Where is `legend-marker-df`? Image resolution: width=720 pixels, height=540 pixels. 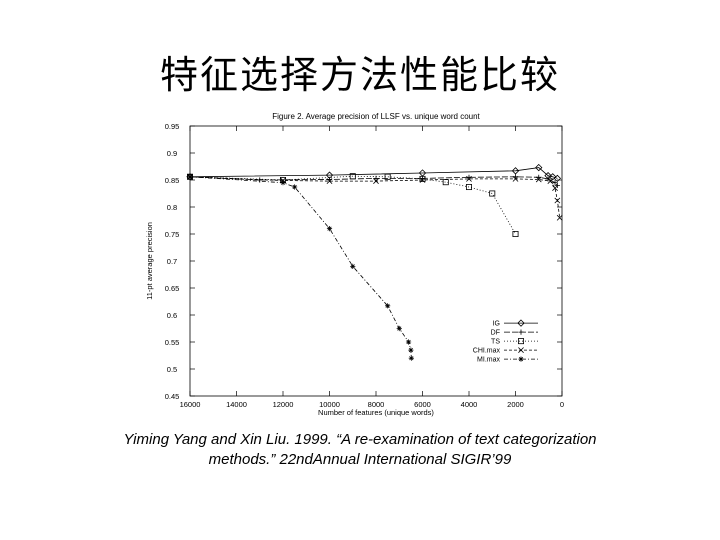
legend-marker-df is located at coordinates (521, 332).